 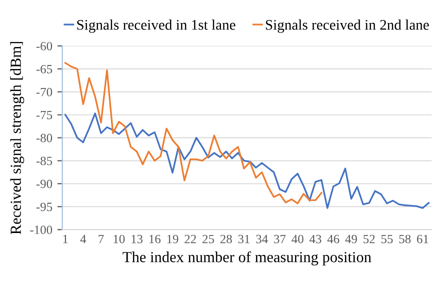 I want to click on y-tick-label: -90, so click(x=44, y=184).